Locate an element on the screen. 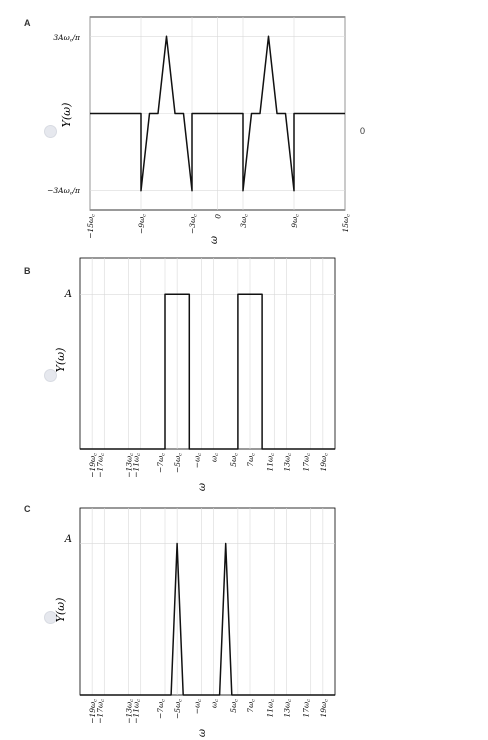 The width and height of the screenshot is (488, 740). option-a-label: A is located at coordinates (27, 23).